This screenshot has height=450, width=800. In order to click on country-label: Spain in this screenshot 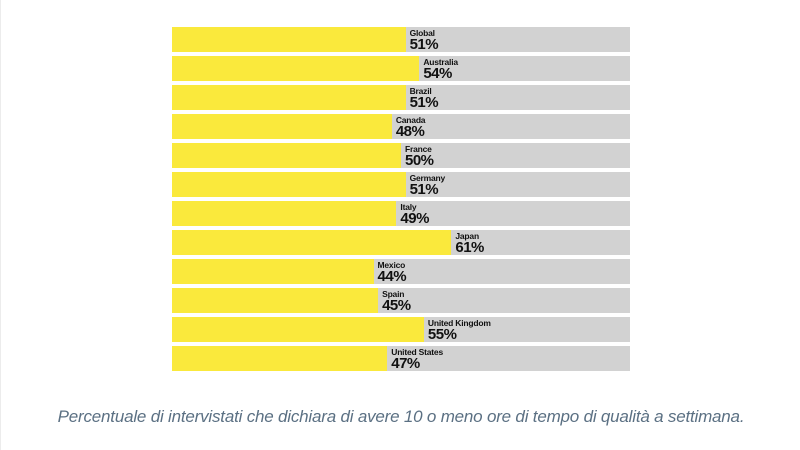, I will do `click(393, 294)`.